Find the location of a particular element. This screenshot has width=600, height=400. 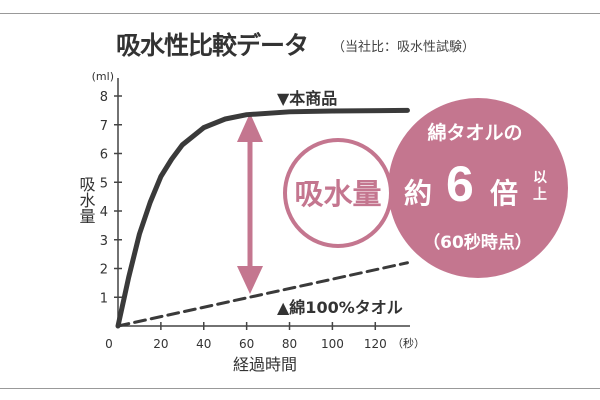

chart-subtitle: （当社比：吸水性試験） is located at coordinates (404, 47).